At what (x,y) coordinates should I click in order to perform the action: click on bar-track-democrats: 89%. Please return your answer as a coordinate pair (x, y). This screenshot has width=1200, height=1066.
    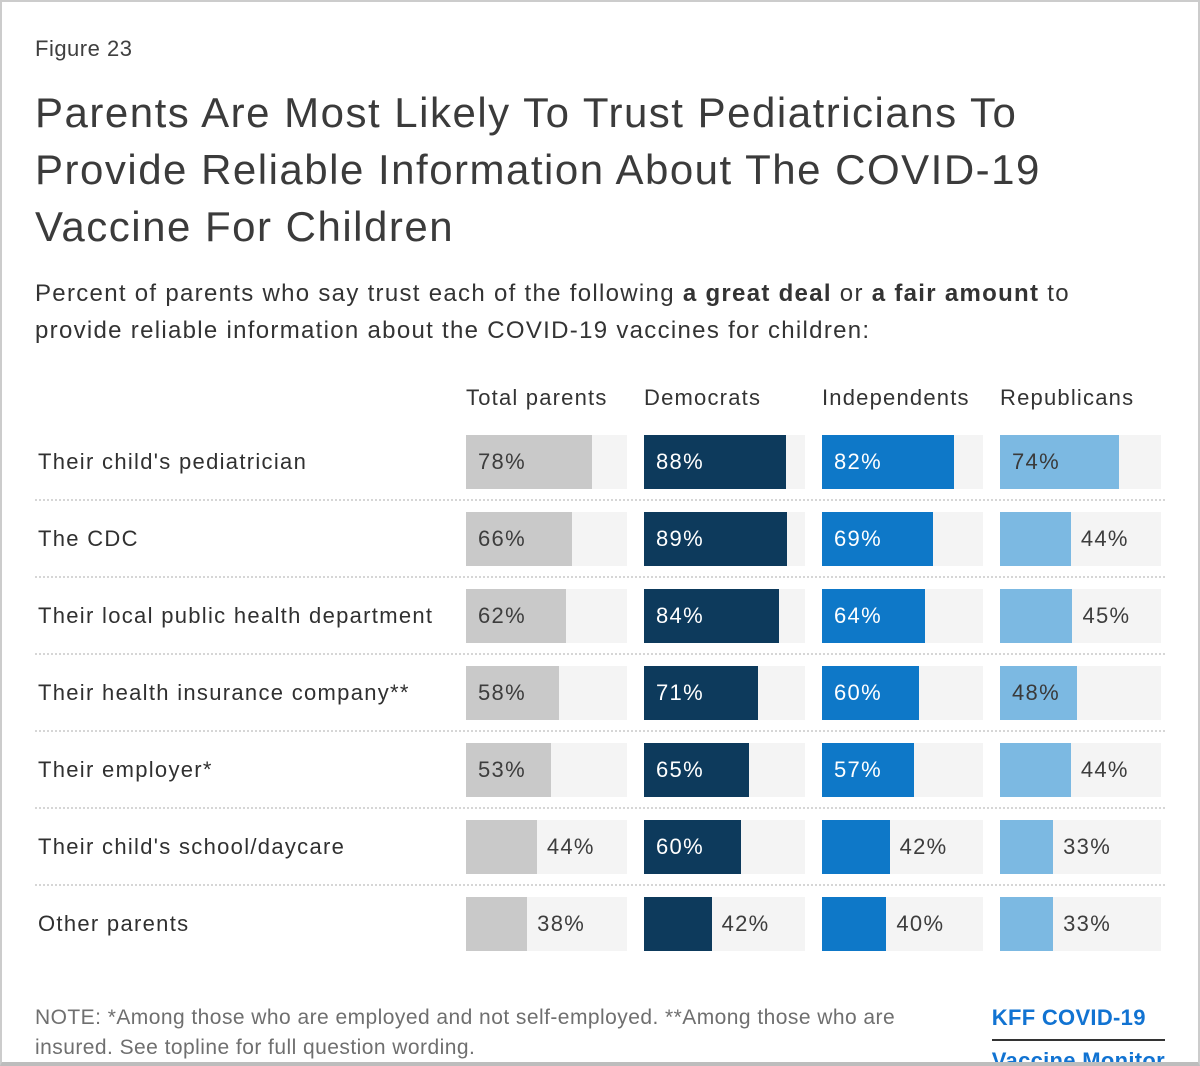
    Looking at the image, I should click on (724, 539).